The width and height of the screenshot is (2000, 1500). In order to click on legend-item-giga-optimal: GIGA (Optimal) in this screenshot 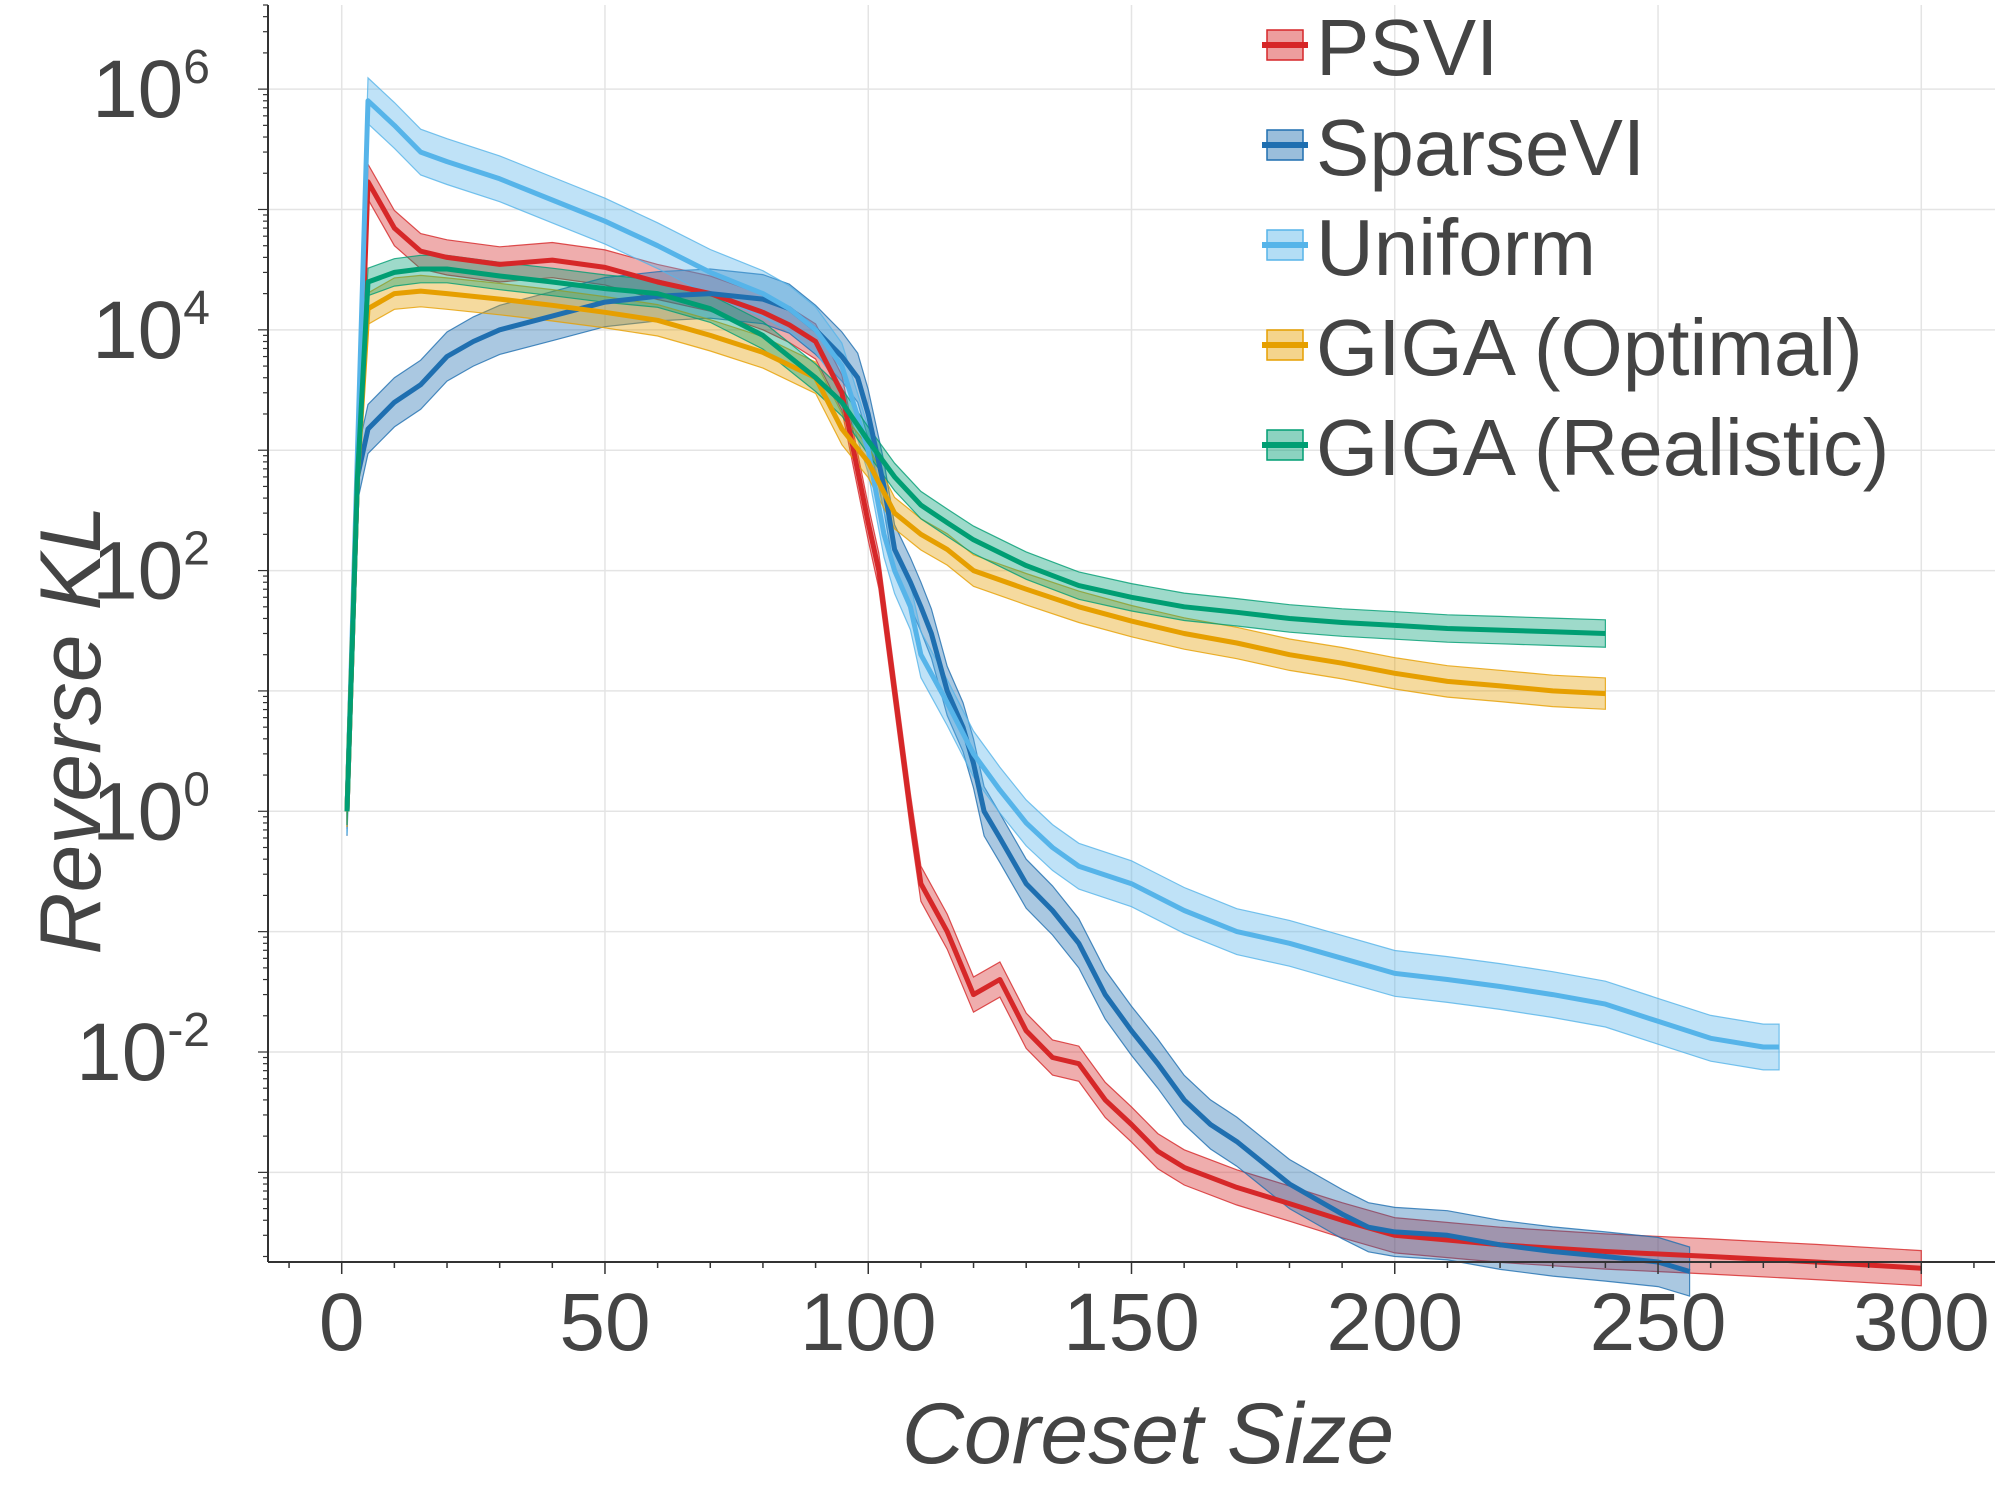, I will do `click(1562, 347)`.